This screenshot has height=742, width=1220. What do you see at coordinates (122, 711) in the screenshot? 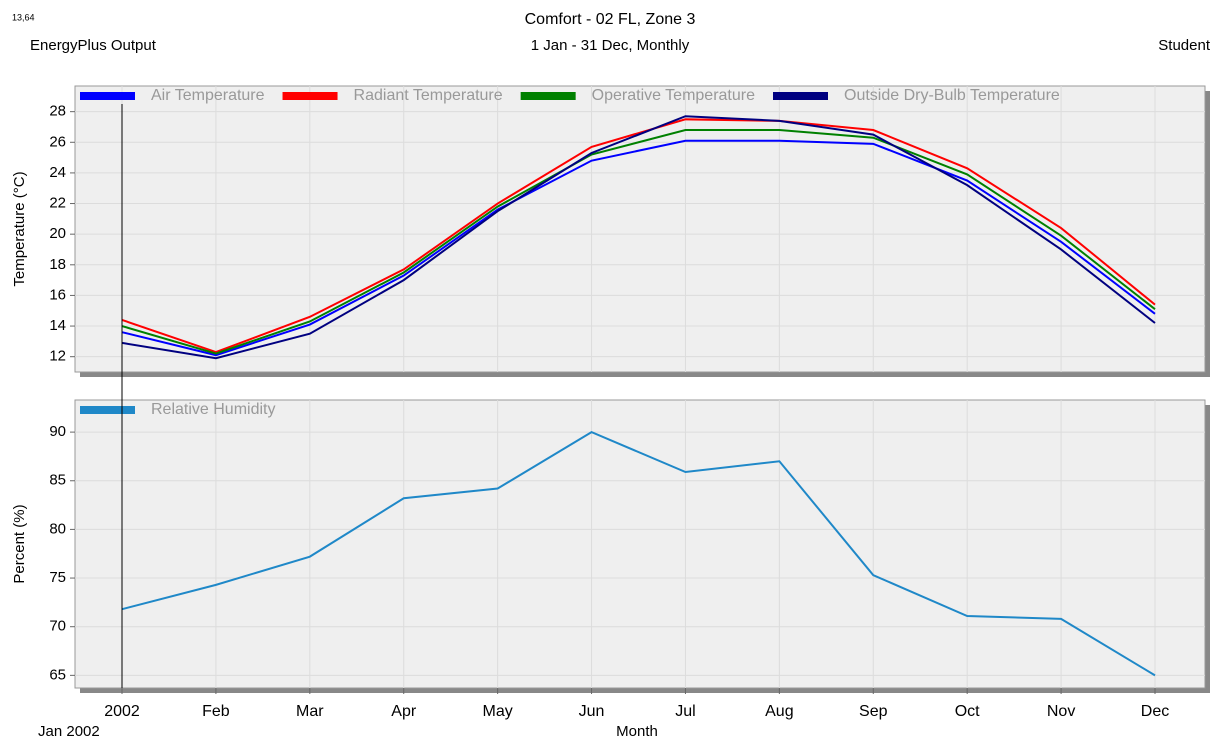
I see `x-tick-label: 2002` at bounding box center [122, 711].